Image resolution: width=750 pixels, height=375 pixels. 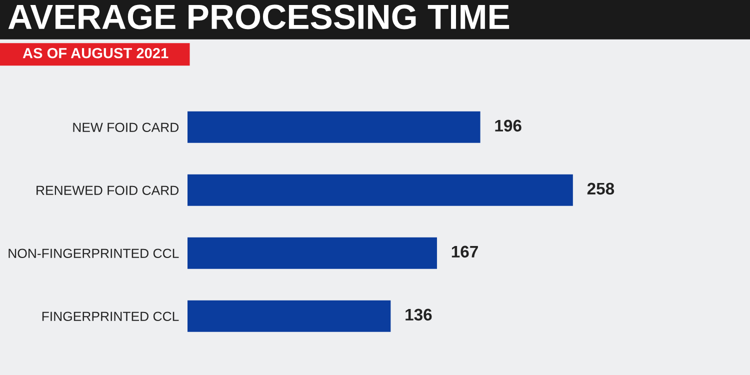 What do you see at coordinates (93, 253) in the screenshot?
I see `y-tick-label: NON-FINGERPRINTED CCL` at bounding box center [93, 253].